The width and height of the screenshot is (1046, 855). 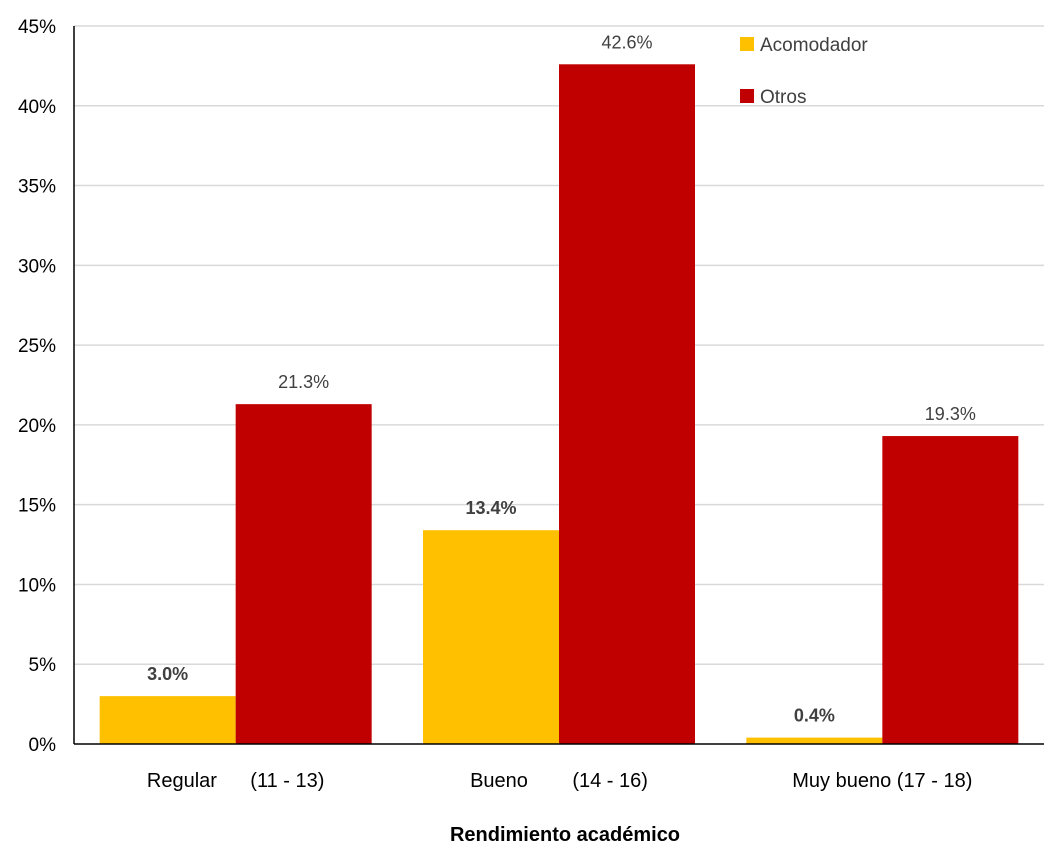 I want to click on legend: Acomodador Otros, so click(x=804, y=71).